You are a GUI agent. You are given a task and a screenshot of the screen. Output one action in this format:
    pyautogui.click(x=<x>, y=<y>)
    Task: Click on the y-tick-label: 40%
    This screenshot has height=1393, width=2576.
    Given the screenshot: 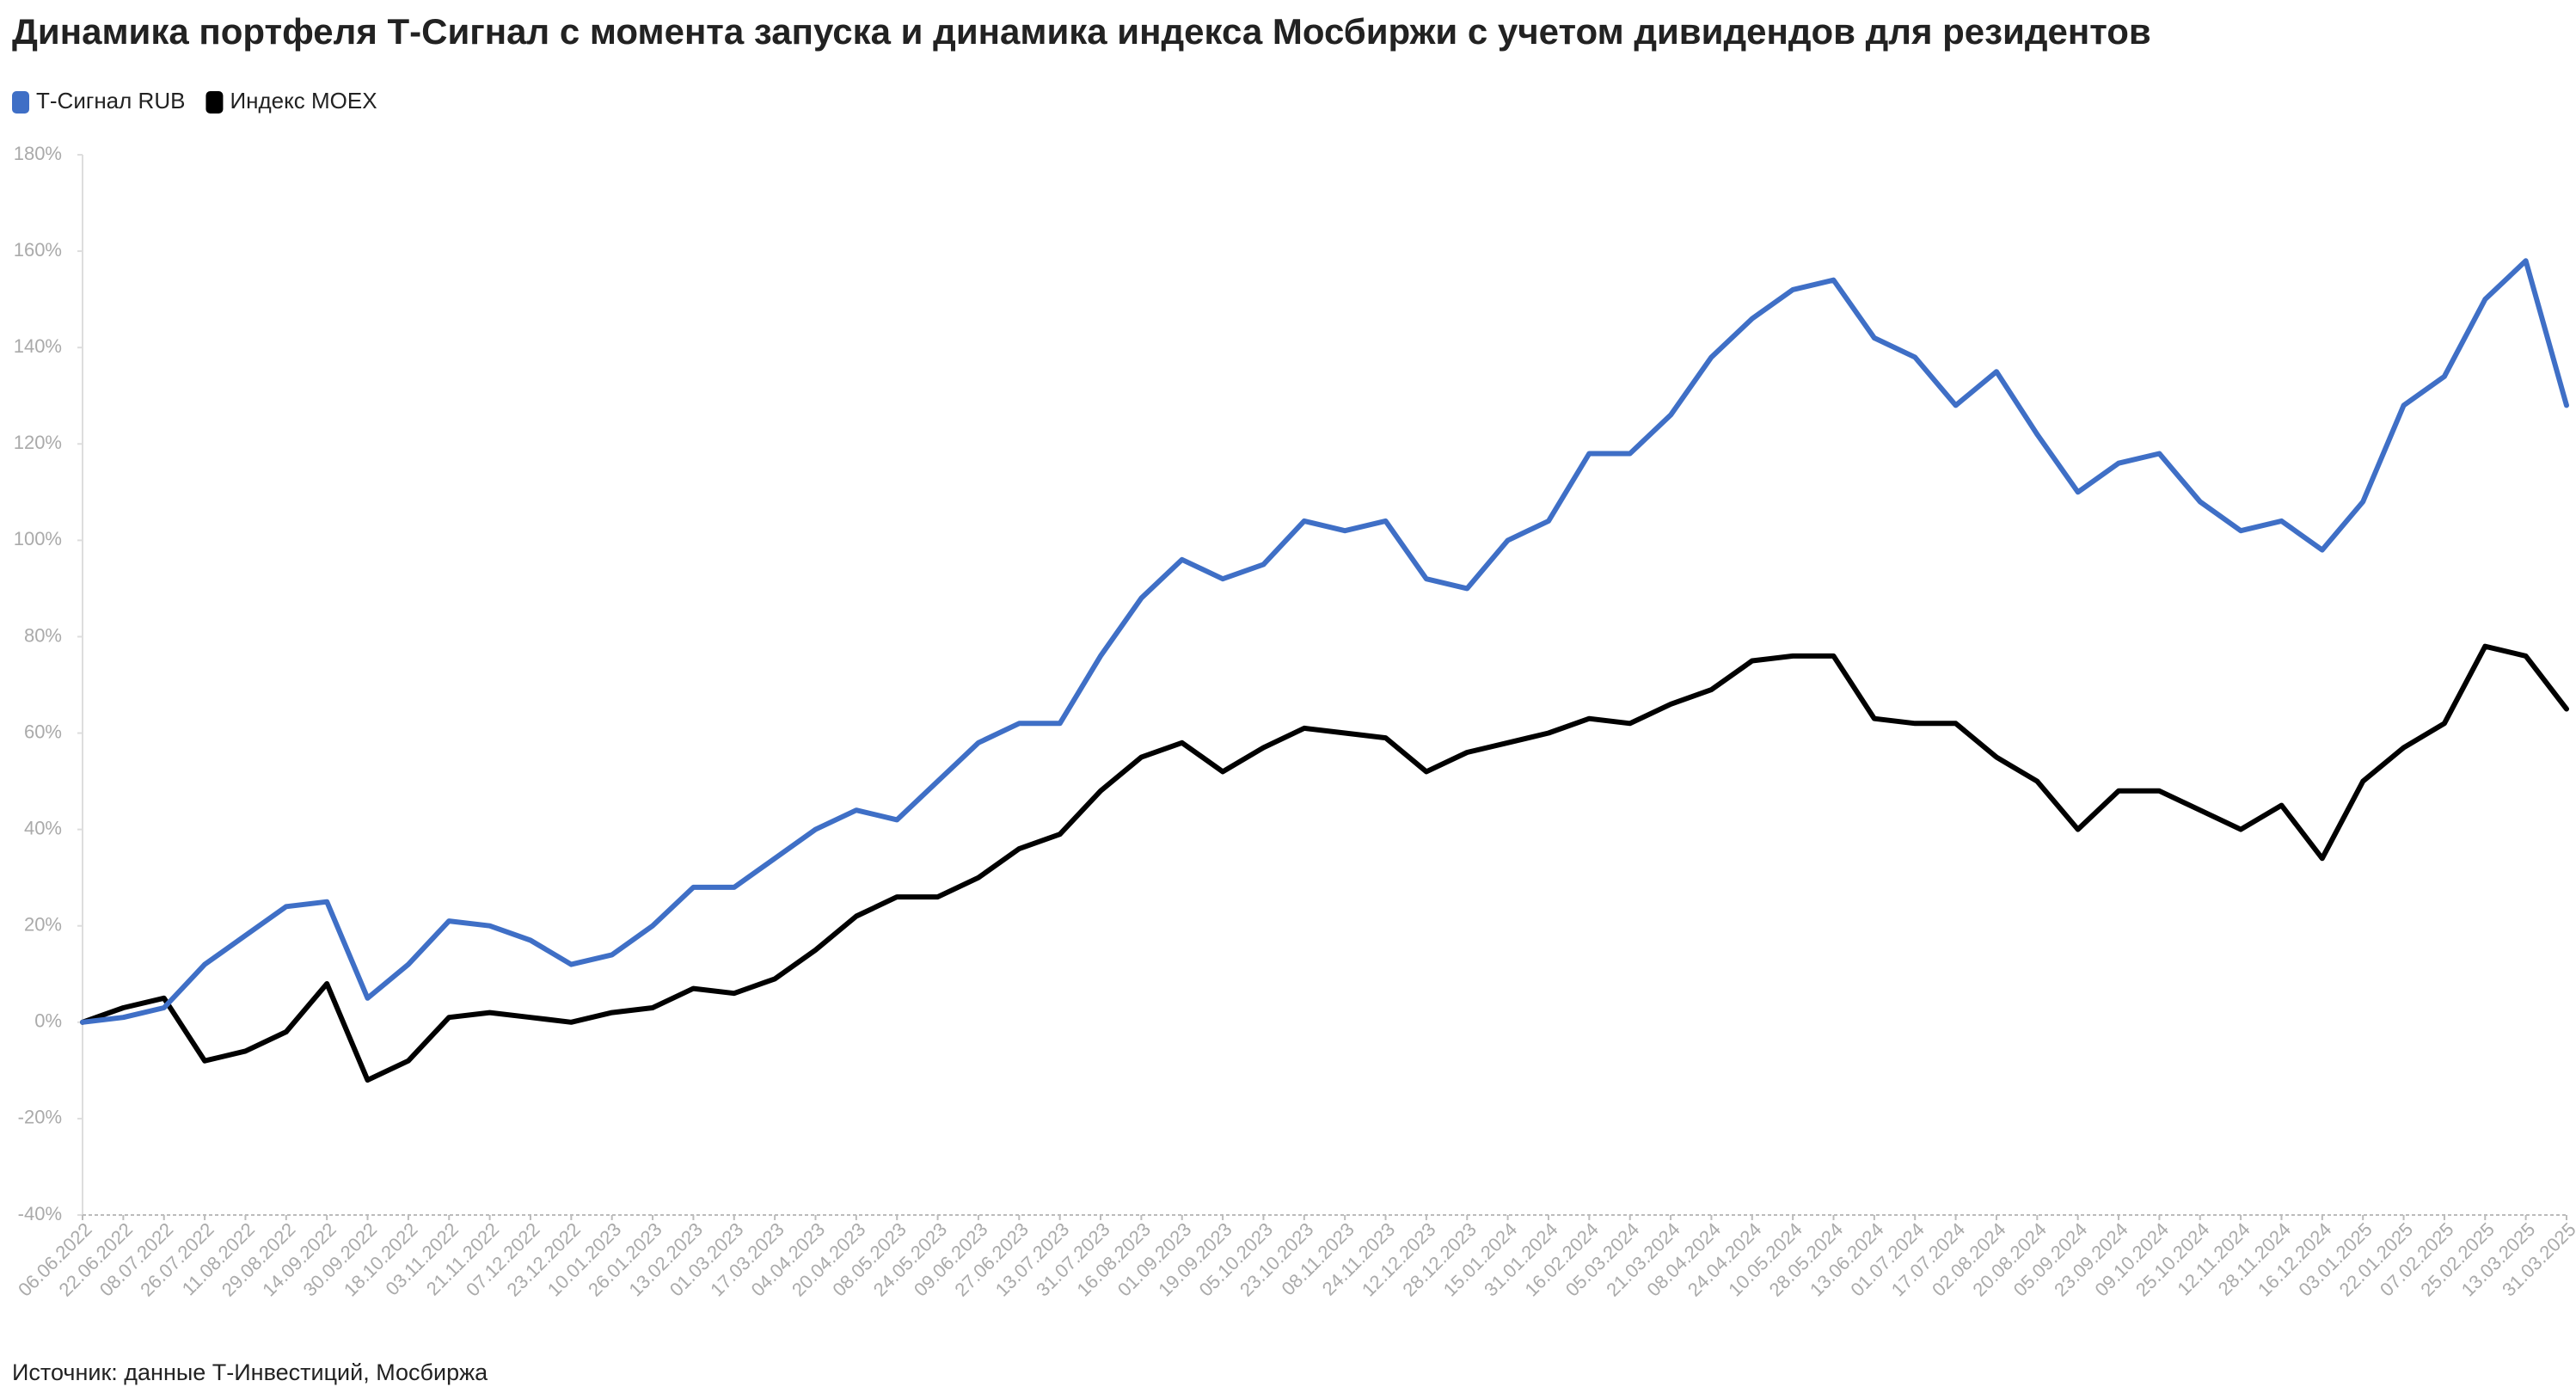 What is the action you would take?
    pyautogui.click(x=43, y=827)
    